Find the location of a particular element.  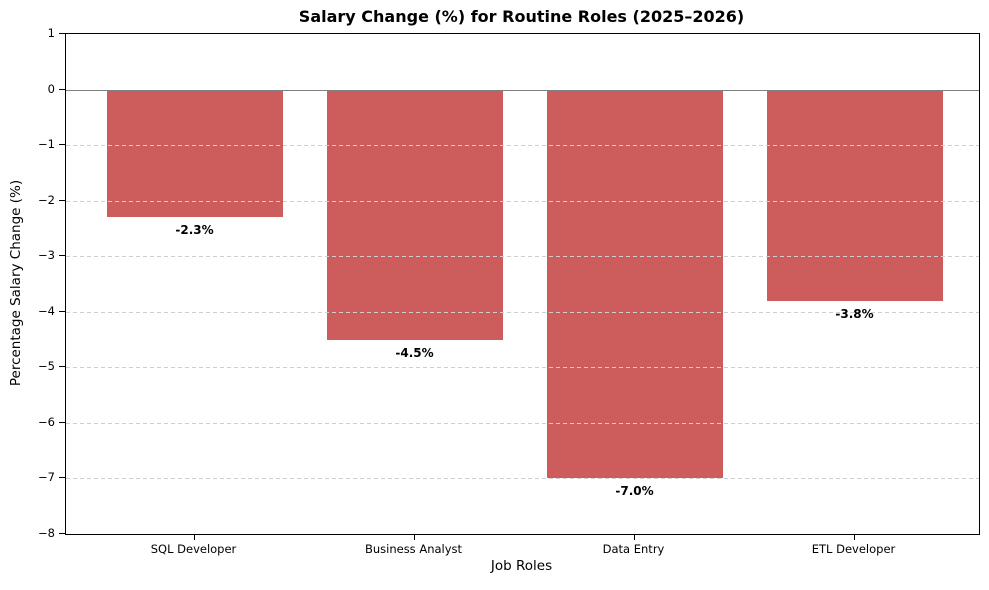

y-axis-label: Percentage Salary Change (%) is located at coordinates (16, 283).